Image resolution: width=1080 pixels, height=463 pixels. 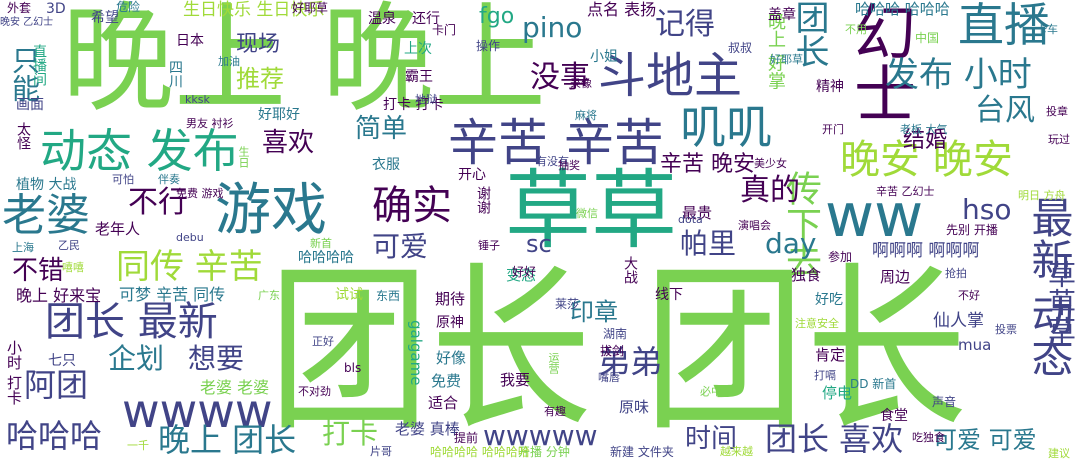 What do you see at coordinates (1060, 302) in the screenshot?
I see `word: 草草草` at bounding box center [1060, 302].